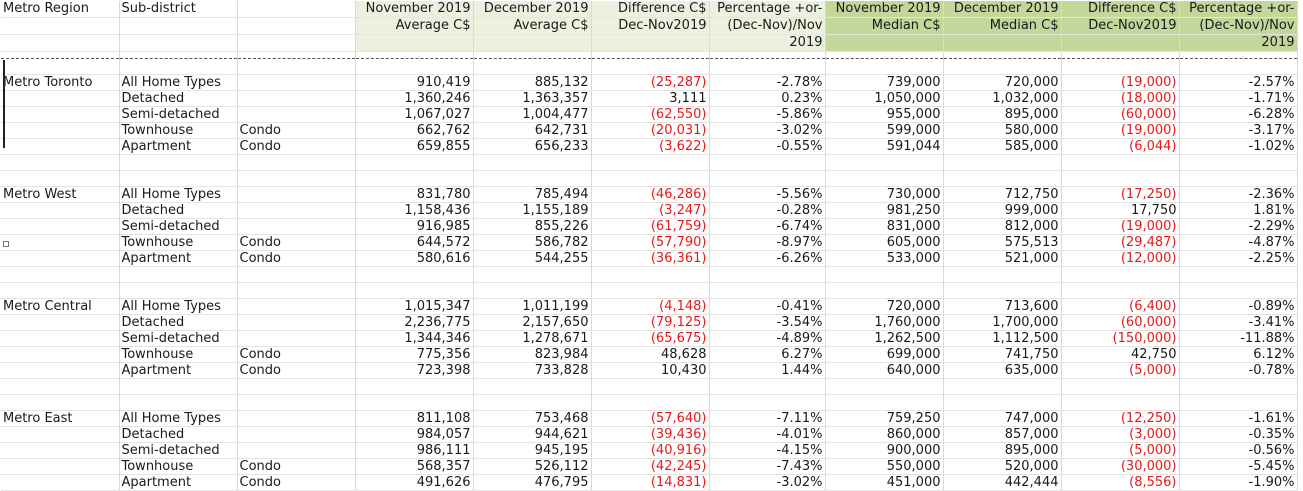 This screenshot has height=491, width=1303. Describe the element at coordinates (884, 258) in the screenshot. I see `nov-med-cell: 533,000` at that location.